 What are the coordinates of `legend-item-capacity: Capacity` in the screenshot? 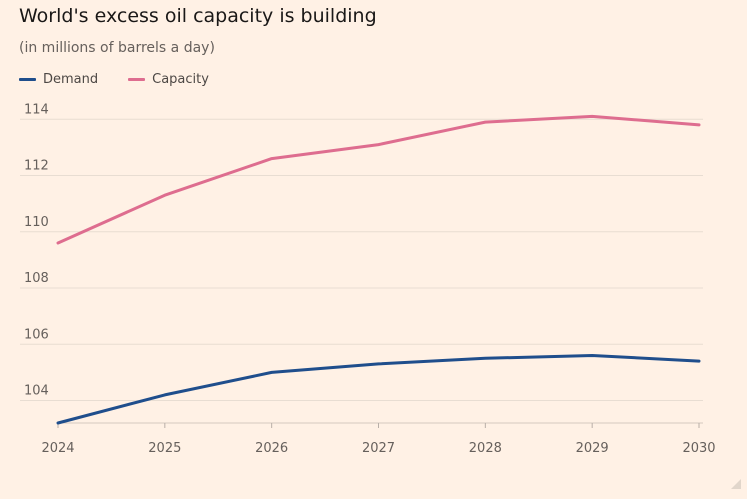 It's located at (168, 79).